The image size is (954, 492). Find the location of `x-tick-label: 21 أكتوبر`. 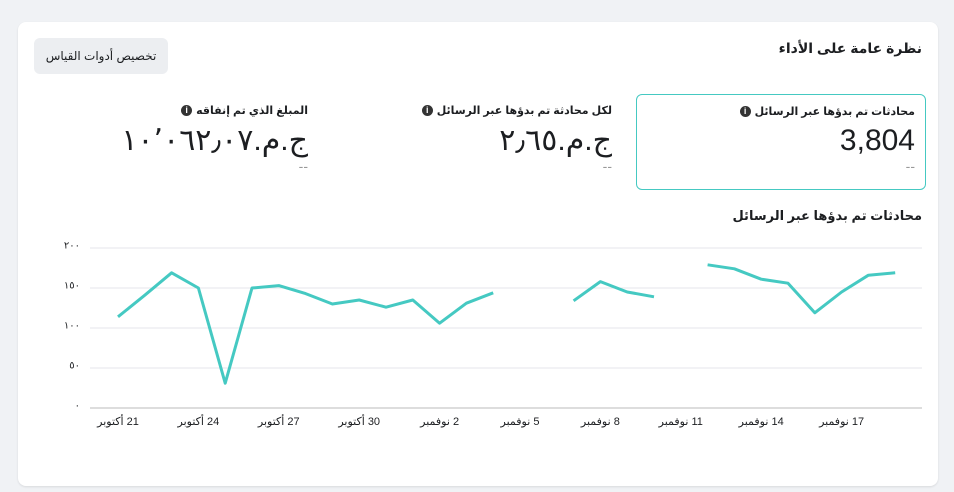

x-tick-label: 21 أكتوبر is located at coordinates (117, 421).